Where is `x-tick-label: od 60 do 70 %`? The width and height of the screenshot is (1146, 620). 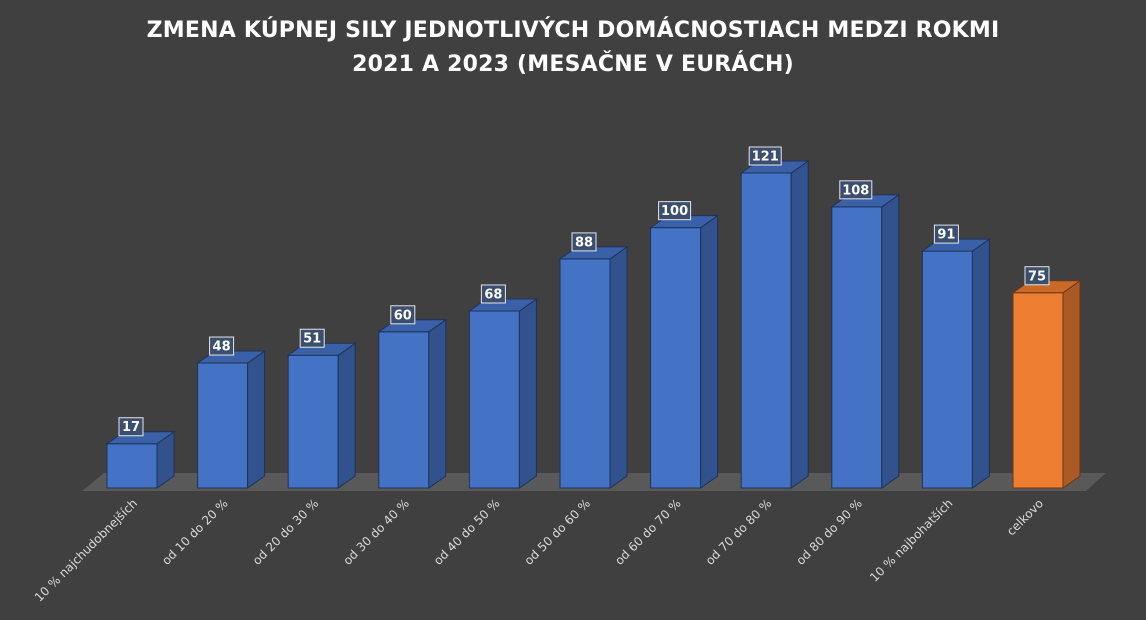 x-tick-label: od 60 do 70 % is located at coordinates (648, 532).